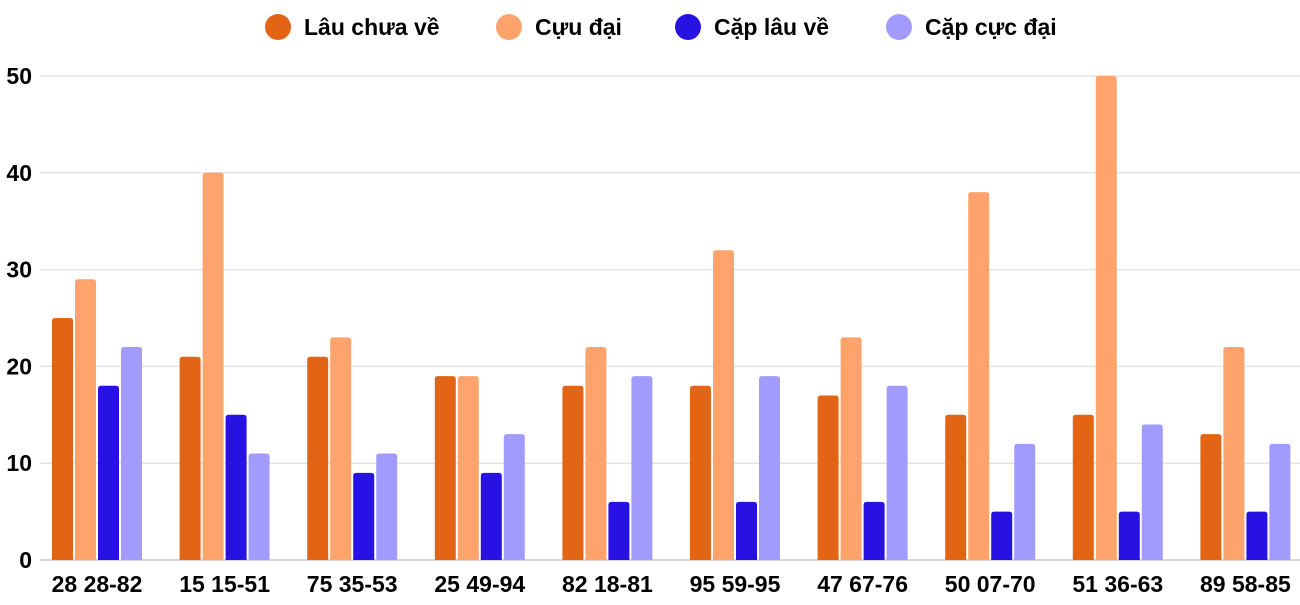  What do you see at coordinates (19, 318) in the screenshot?
I see `y-axis: 0 10 20 30 40 50` at bounding box center [19, 318].